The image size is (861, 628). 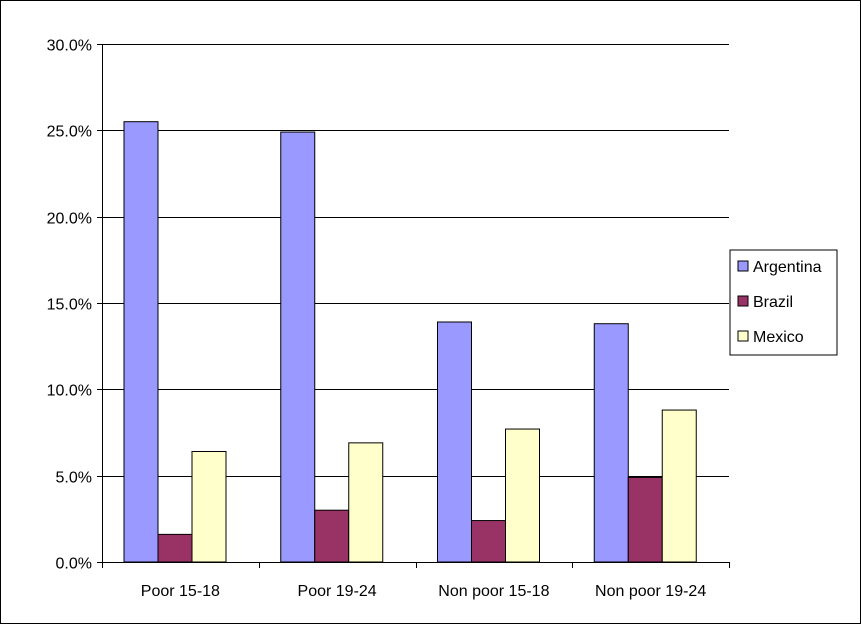 What do you see at coordinates (787, 267) in the screenshot?
I see `legend-label-argentina: Argentina` at bounding box center [787, 267].